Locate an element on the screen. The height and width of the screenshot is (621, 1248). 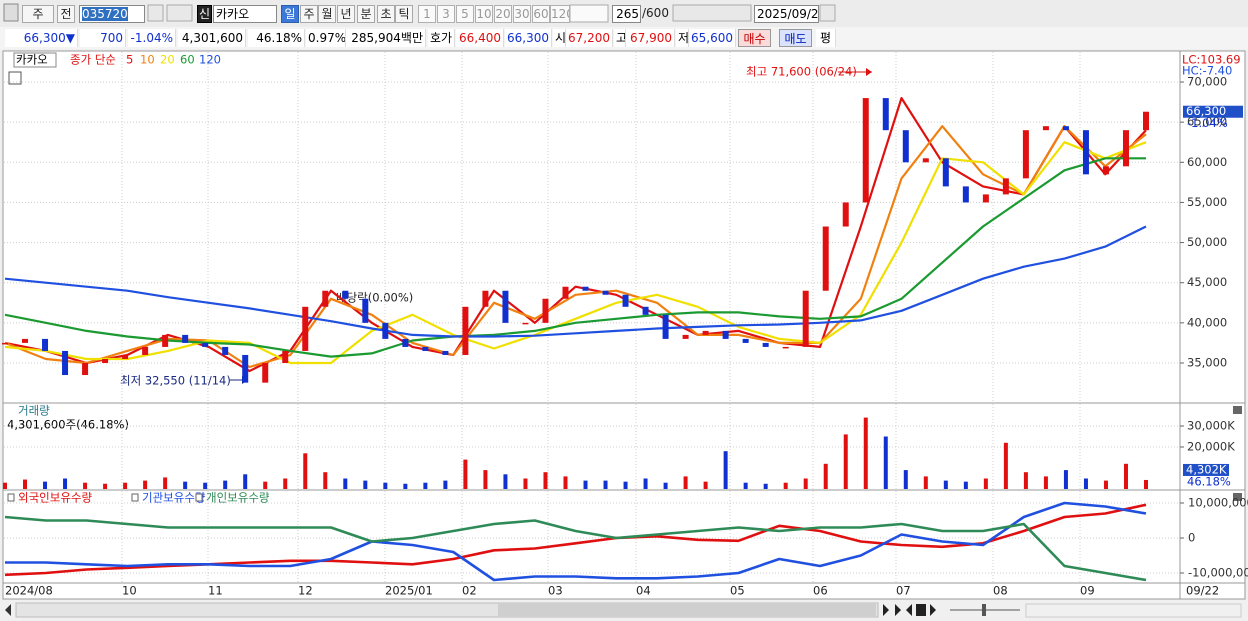
view-icons is located at coordinates (1133, 610).